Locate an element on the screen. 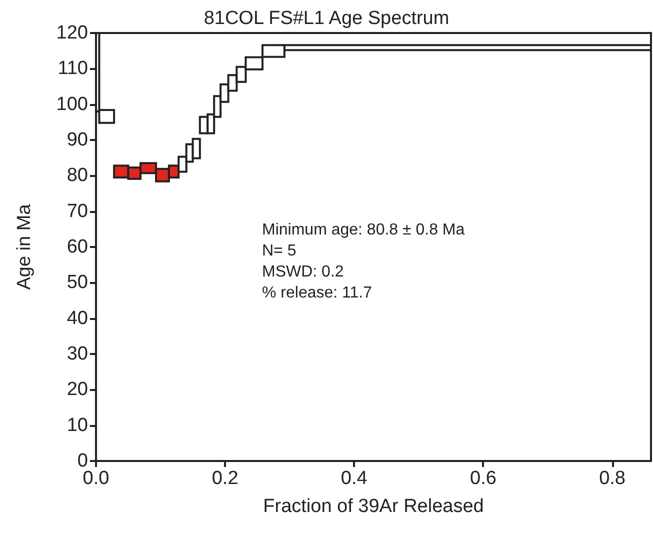  annotation: Minimum age: 80.8 ± 0.8 Ma is located at coordinates (363, 230).